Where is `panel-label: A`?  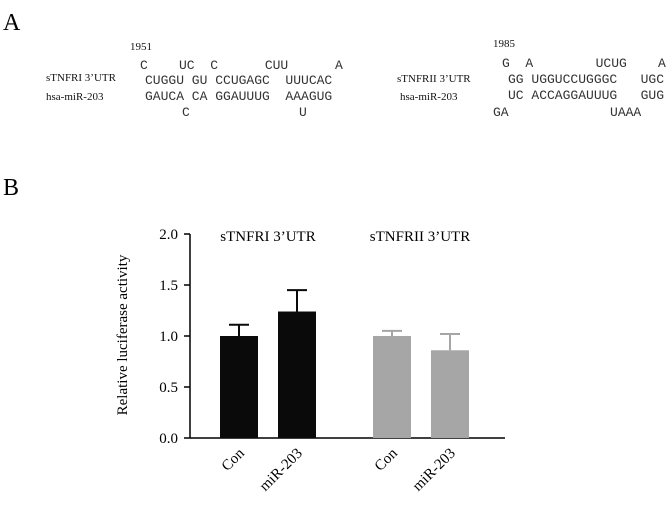
panel-label: A is located at coordinates (12, 23).